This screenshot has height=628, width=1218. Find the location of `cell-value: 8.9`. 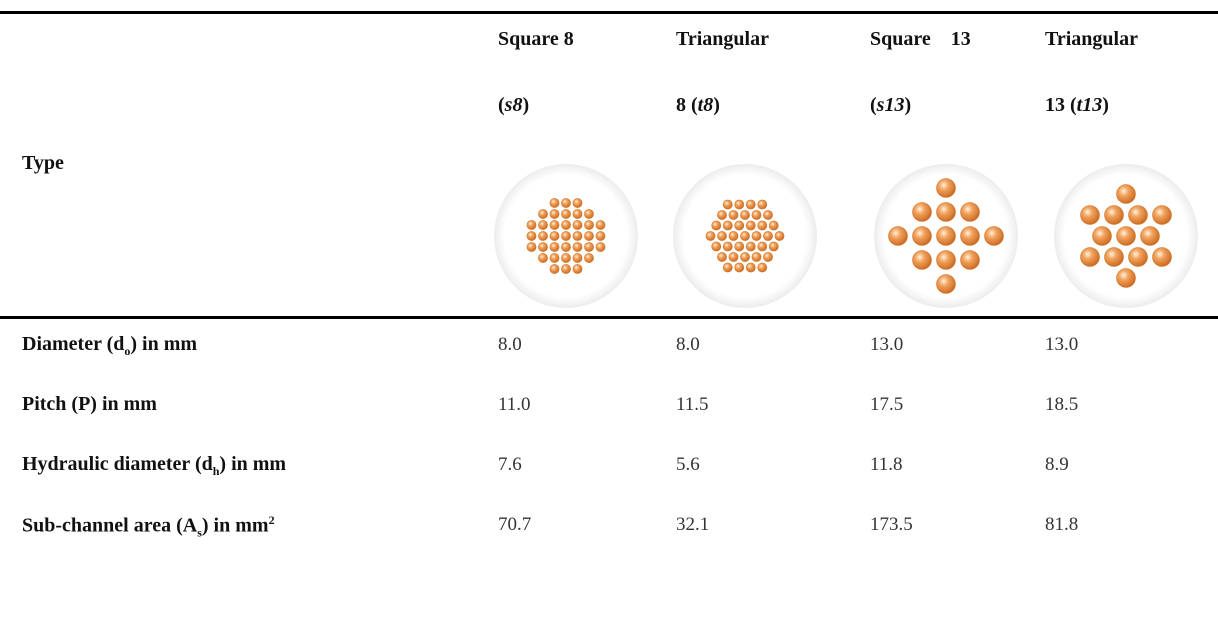

cell-value: 8.9 is located at coordinates (1057, 464).